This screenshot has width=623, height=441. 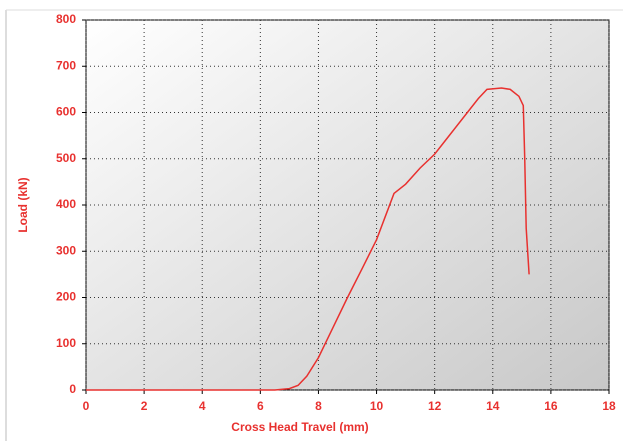 I want to click on x-tick-label: 12, so click(x=435, y=406).